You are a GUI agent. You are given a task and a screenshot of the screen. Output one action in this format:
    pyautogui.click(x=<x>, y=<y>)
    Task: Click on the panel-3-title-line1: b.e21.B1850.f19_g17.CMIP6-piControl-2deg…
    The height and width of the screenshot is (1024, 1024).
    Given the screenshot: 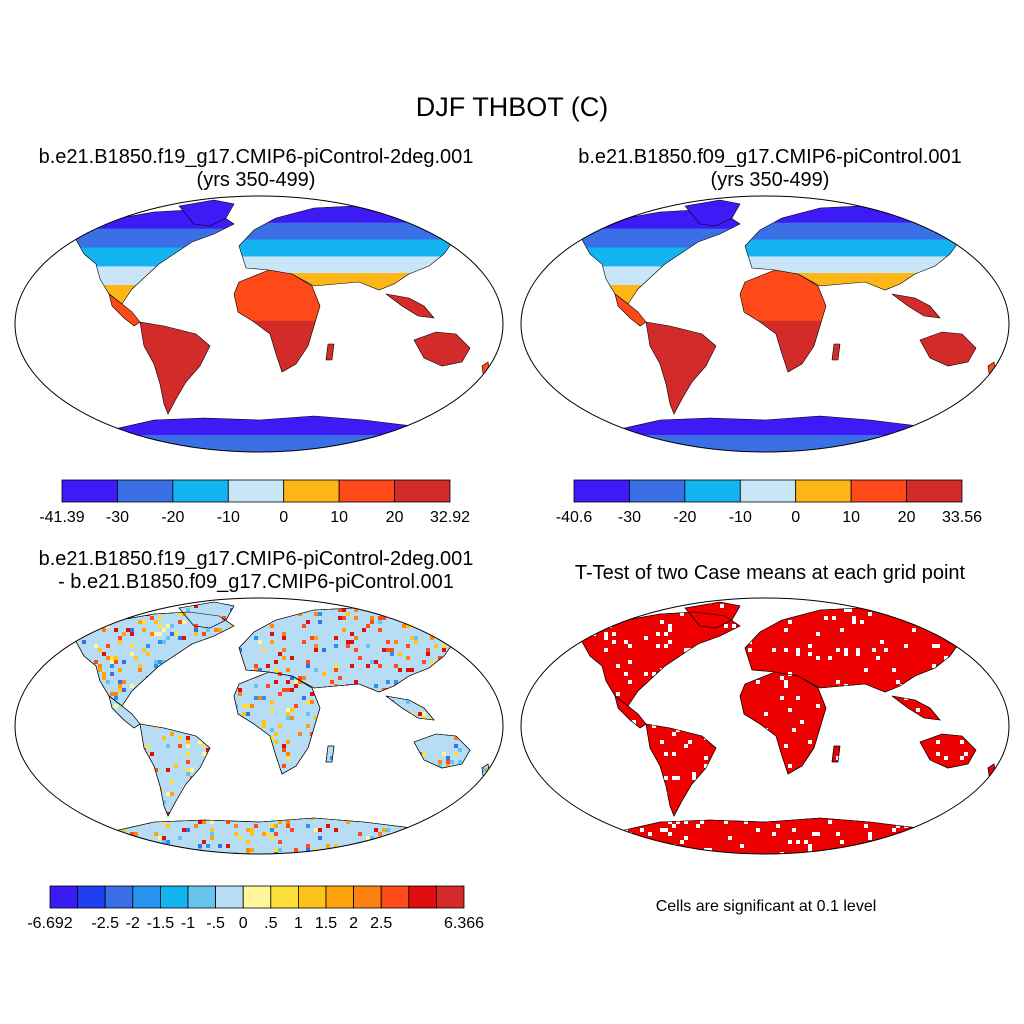 What is the action you would take?
    pyautogui.click(x=256, y=559)
    